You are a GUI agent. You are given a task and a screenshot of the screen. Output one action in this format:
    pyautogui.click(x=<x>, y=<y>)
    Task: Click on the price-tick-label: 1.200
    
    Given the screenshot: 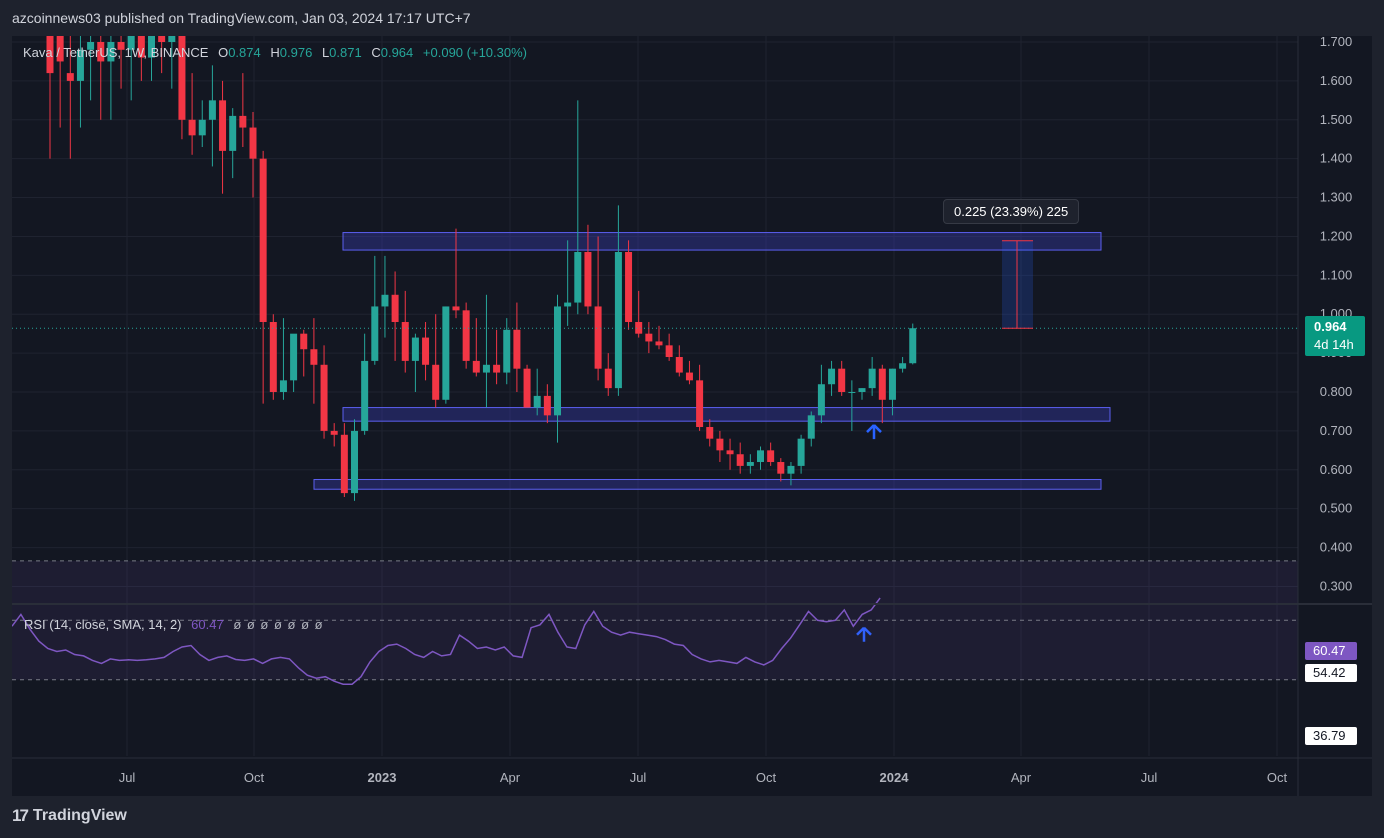 What is the action you would take?
    pyautogui.click(x=1336, y=235)
    